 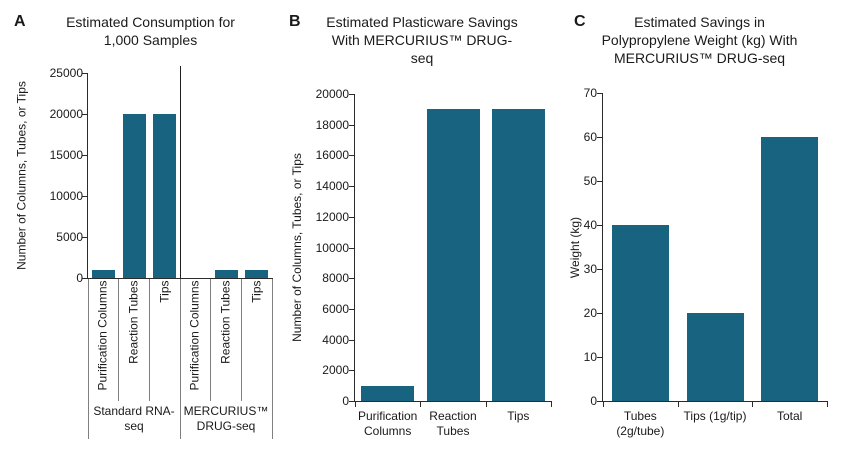 What do you see at coordinates (150, 22) in the screenshot?
I see `chart-title-line: Estimated Consumption for` at bounding box center [150, 22].